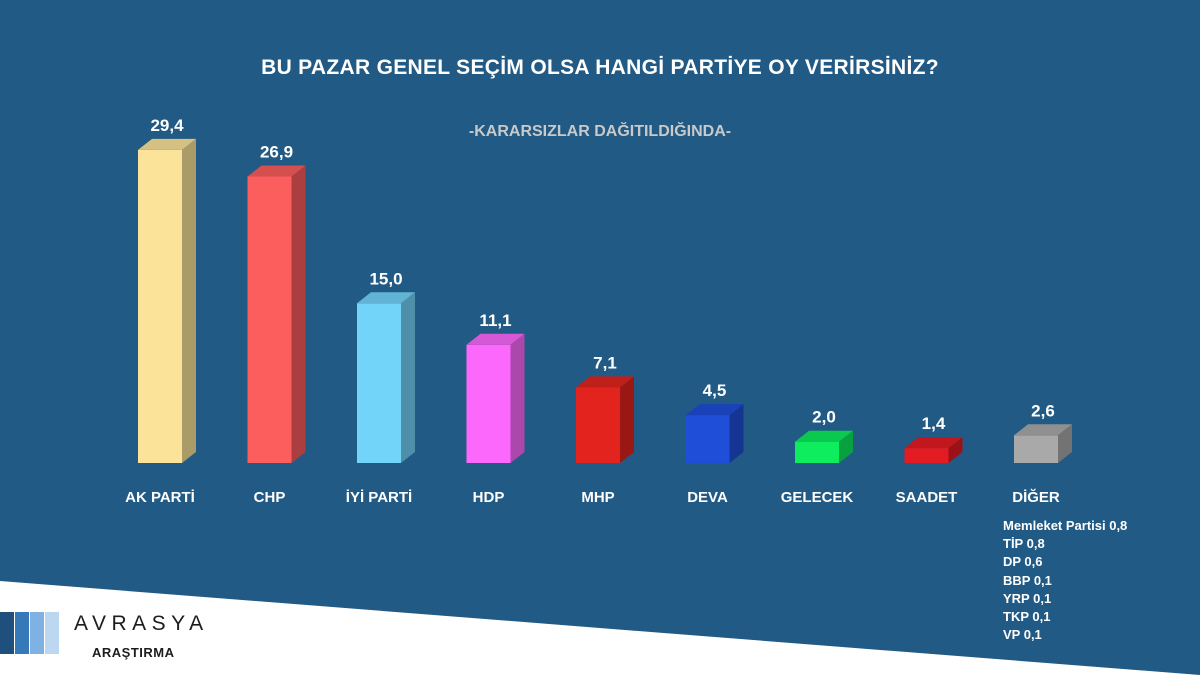 The height and width of the screenshot is (675, 1200). I want to click on category-label: CHP, so click(270, 497).